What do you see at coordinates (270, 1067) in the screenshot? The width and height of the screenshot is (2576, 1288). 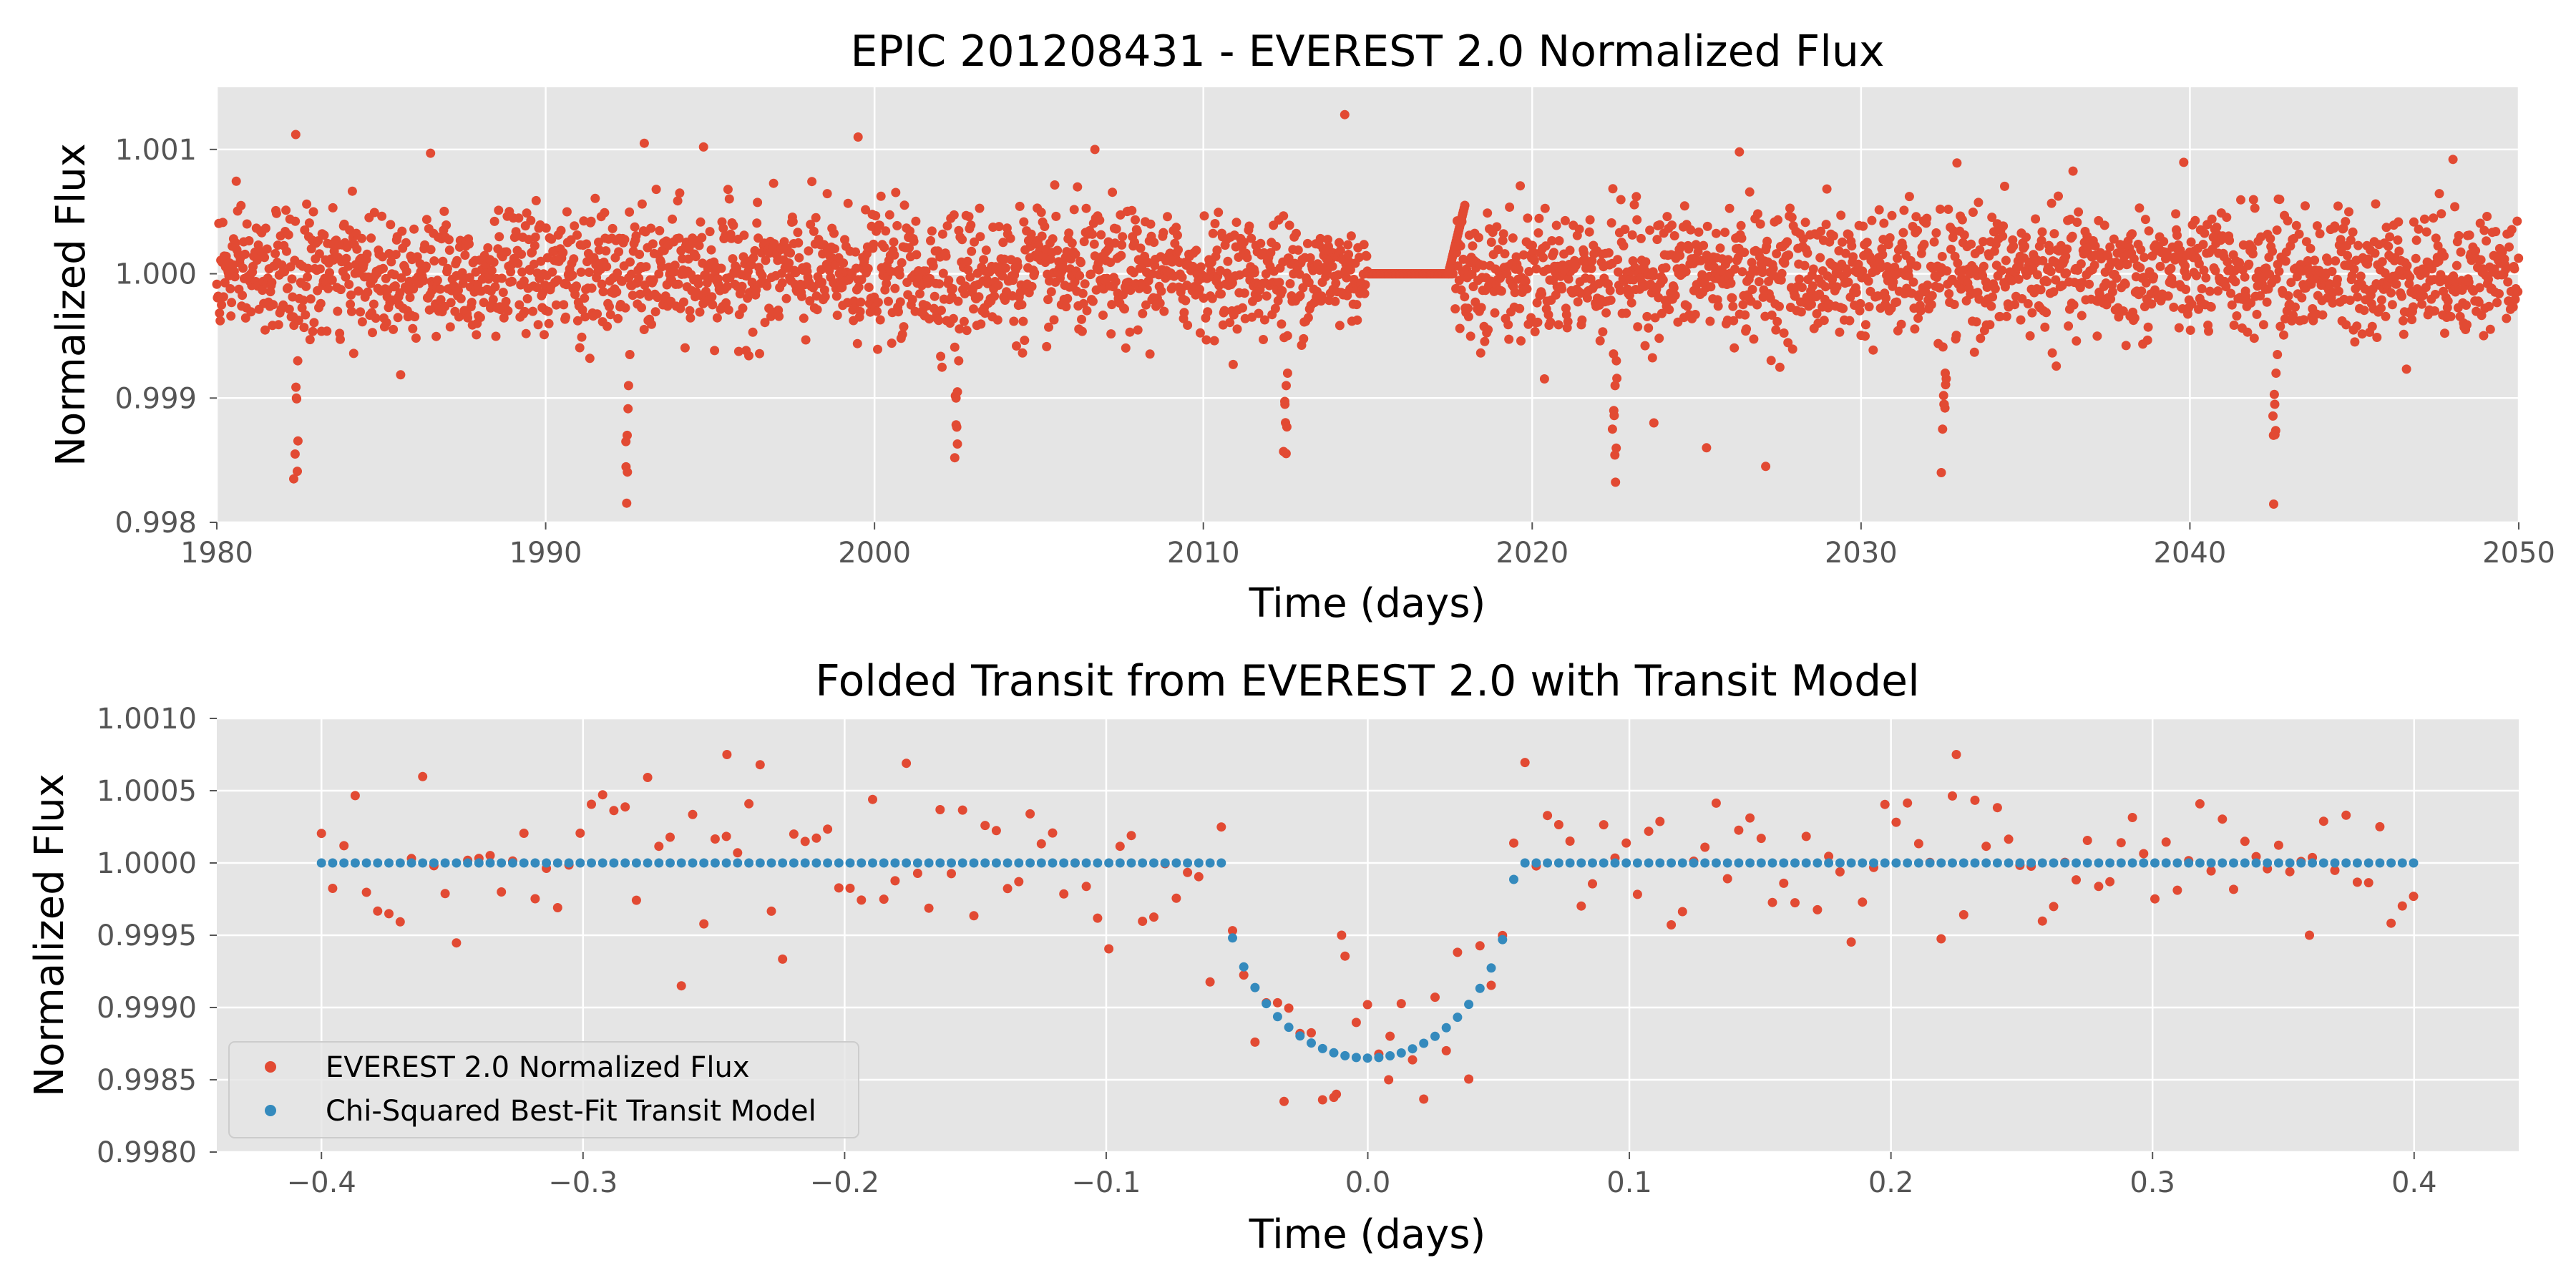 I see `legend-marker-flux` at bounding box center [270, 1067].